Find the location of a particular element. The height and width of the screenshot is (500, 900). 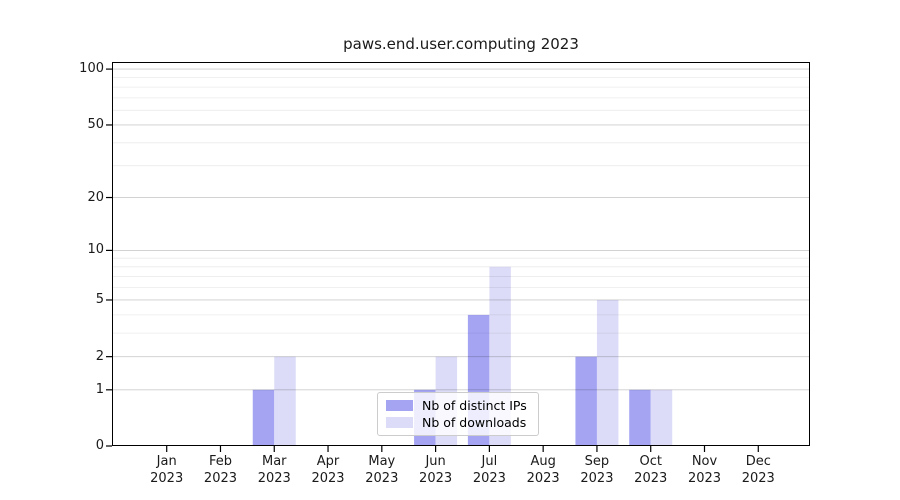

xtick-label-aug: Aug 2023 is located at coordinates (543, 470).